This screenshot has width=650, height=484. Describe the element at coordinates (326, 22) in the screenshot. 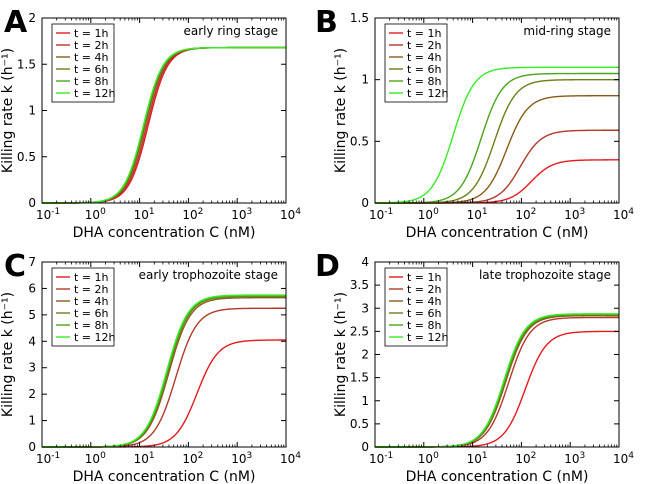

I see `panel-letter: B` at that location.